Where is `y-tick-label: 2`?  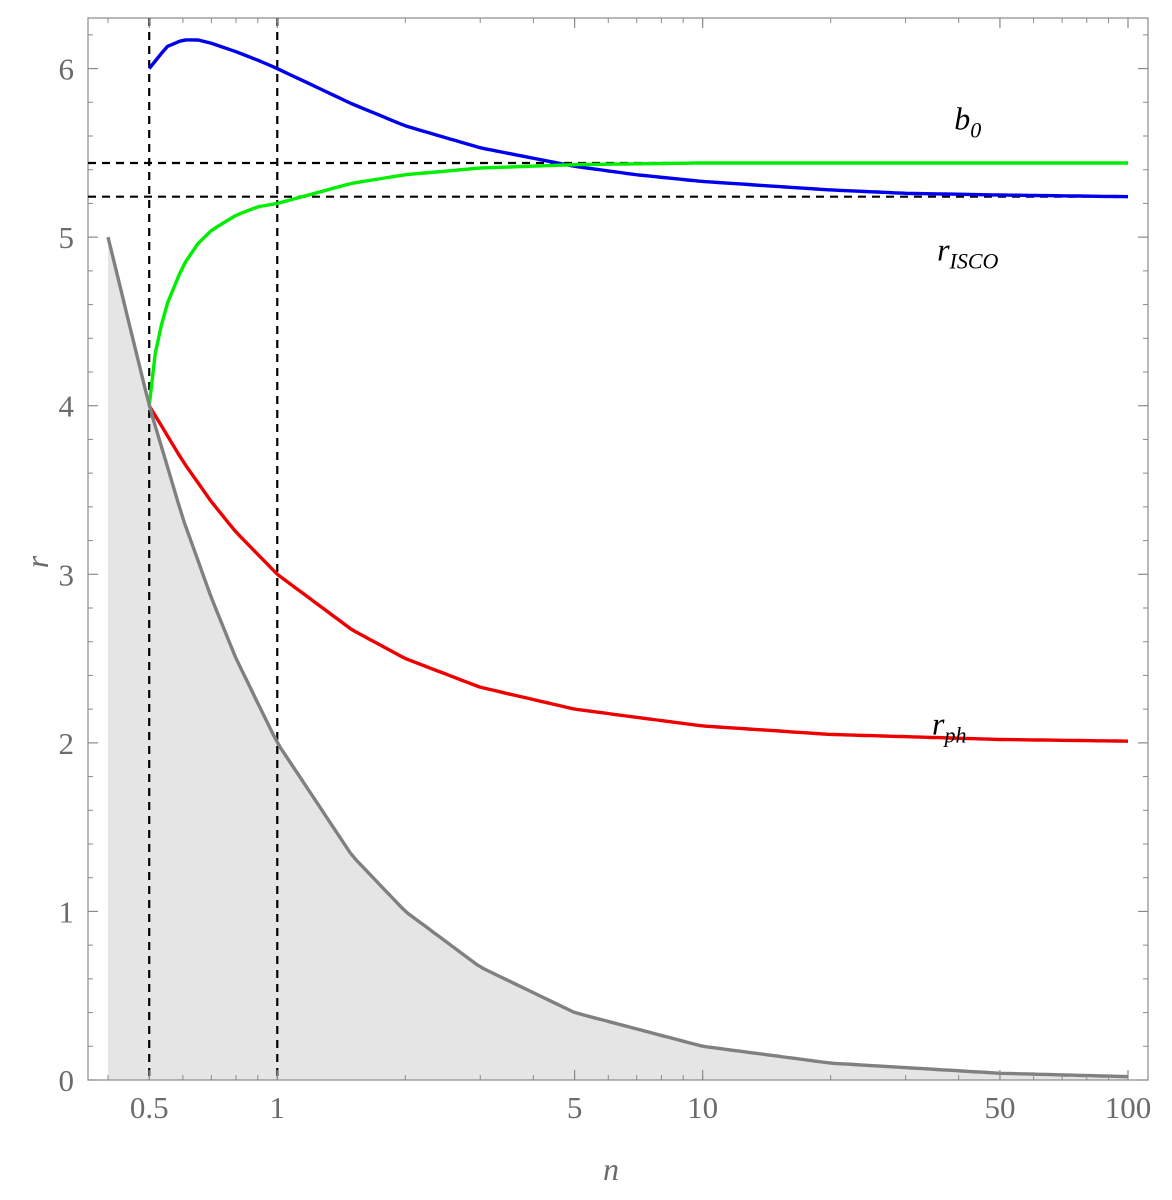 y-tick-label: 2 is located at coordinates (67, 743).